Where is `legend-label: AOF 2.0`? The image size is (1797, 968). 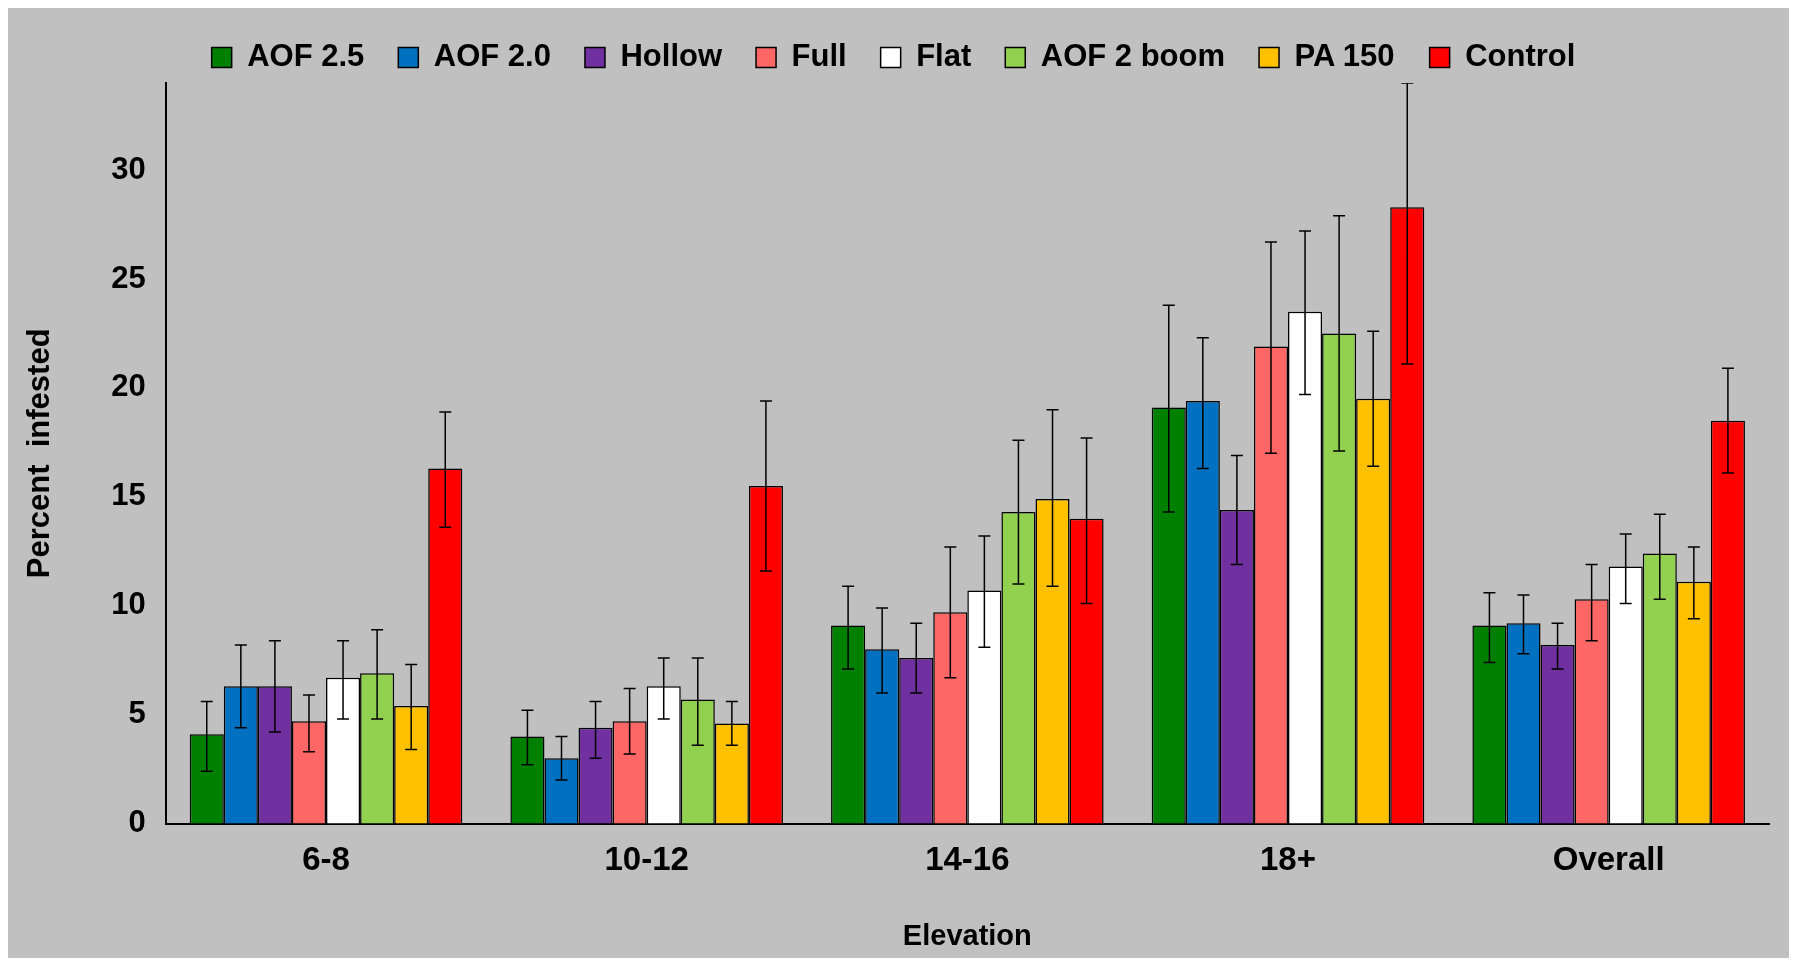 legend-label: AOF 2.0 is located at coordinates (492, 56).